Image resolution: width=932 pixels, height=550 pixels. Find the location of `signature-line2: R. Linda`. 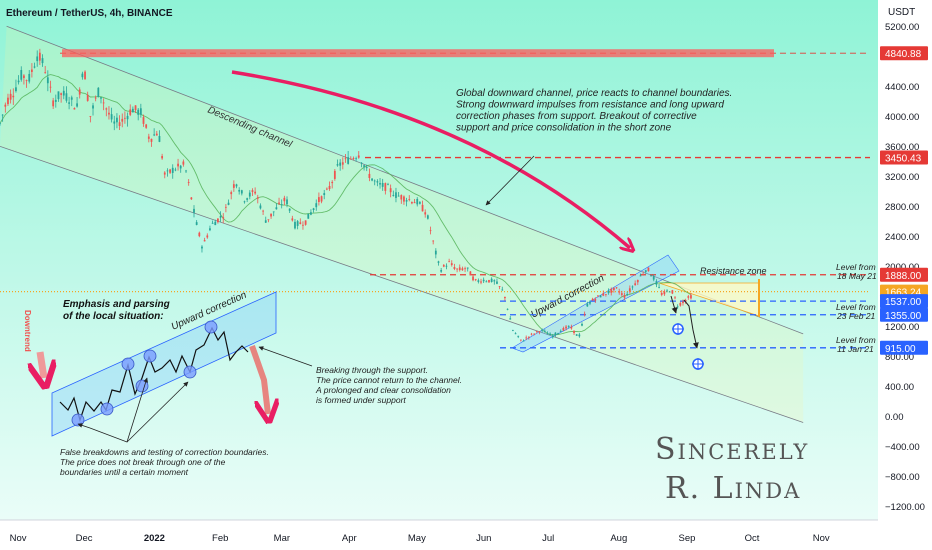

signature-line2: R. Linda is located at coordinates (733, 488).